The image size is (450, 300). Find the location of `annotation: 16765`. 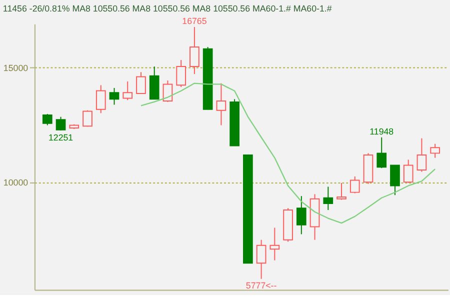

annotation: 16765 is located at coordinates (194, 21).